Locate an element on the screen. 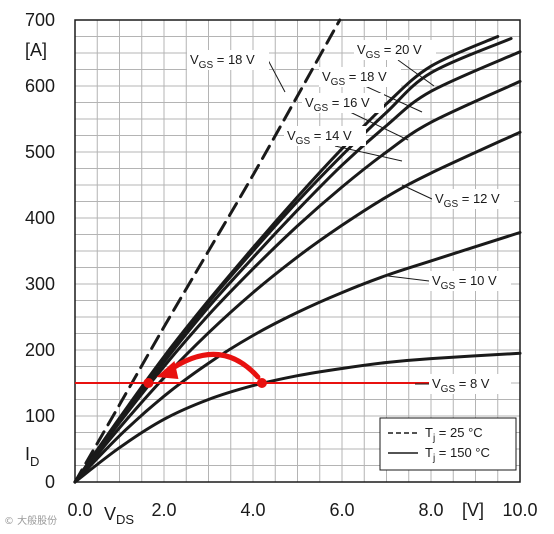 The width and height of the screenshot is (554, 534). x-tick-label: 6.0 is located at coordinates (341, 510).